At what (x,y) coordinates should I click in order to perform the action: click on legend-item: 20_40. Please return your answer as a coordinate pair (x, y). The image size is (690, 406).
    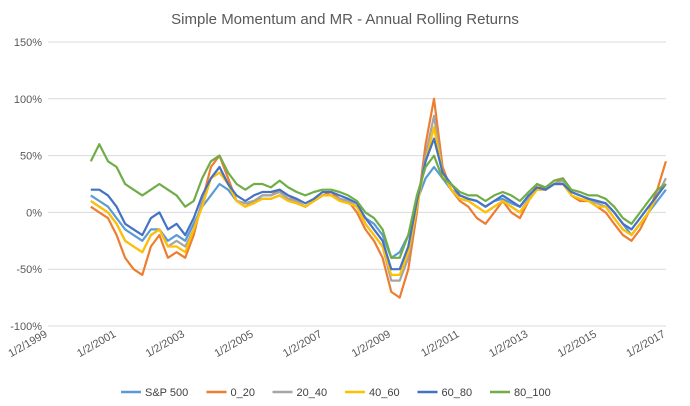
    Looking at the image, I should click on (300, 393).